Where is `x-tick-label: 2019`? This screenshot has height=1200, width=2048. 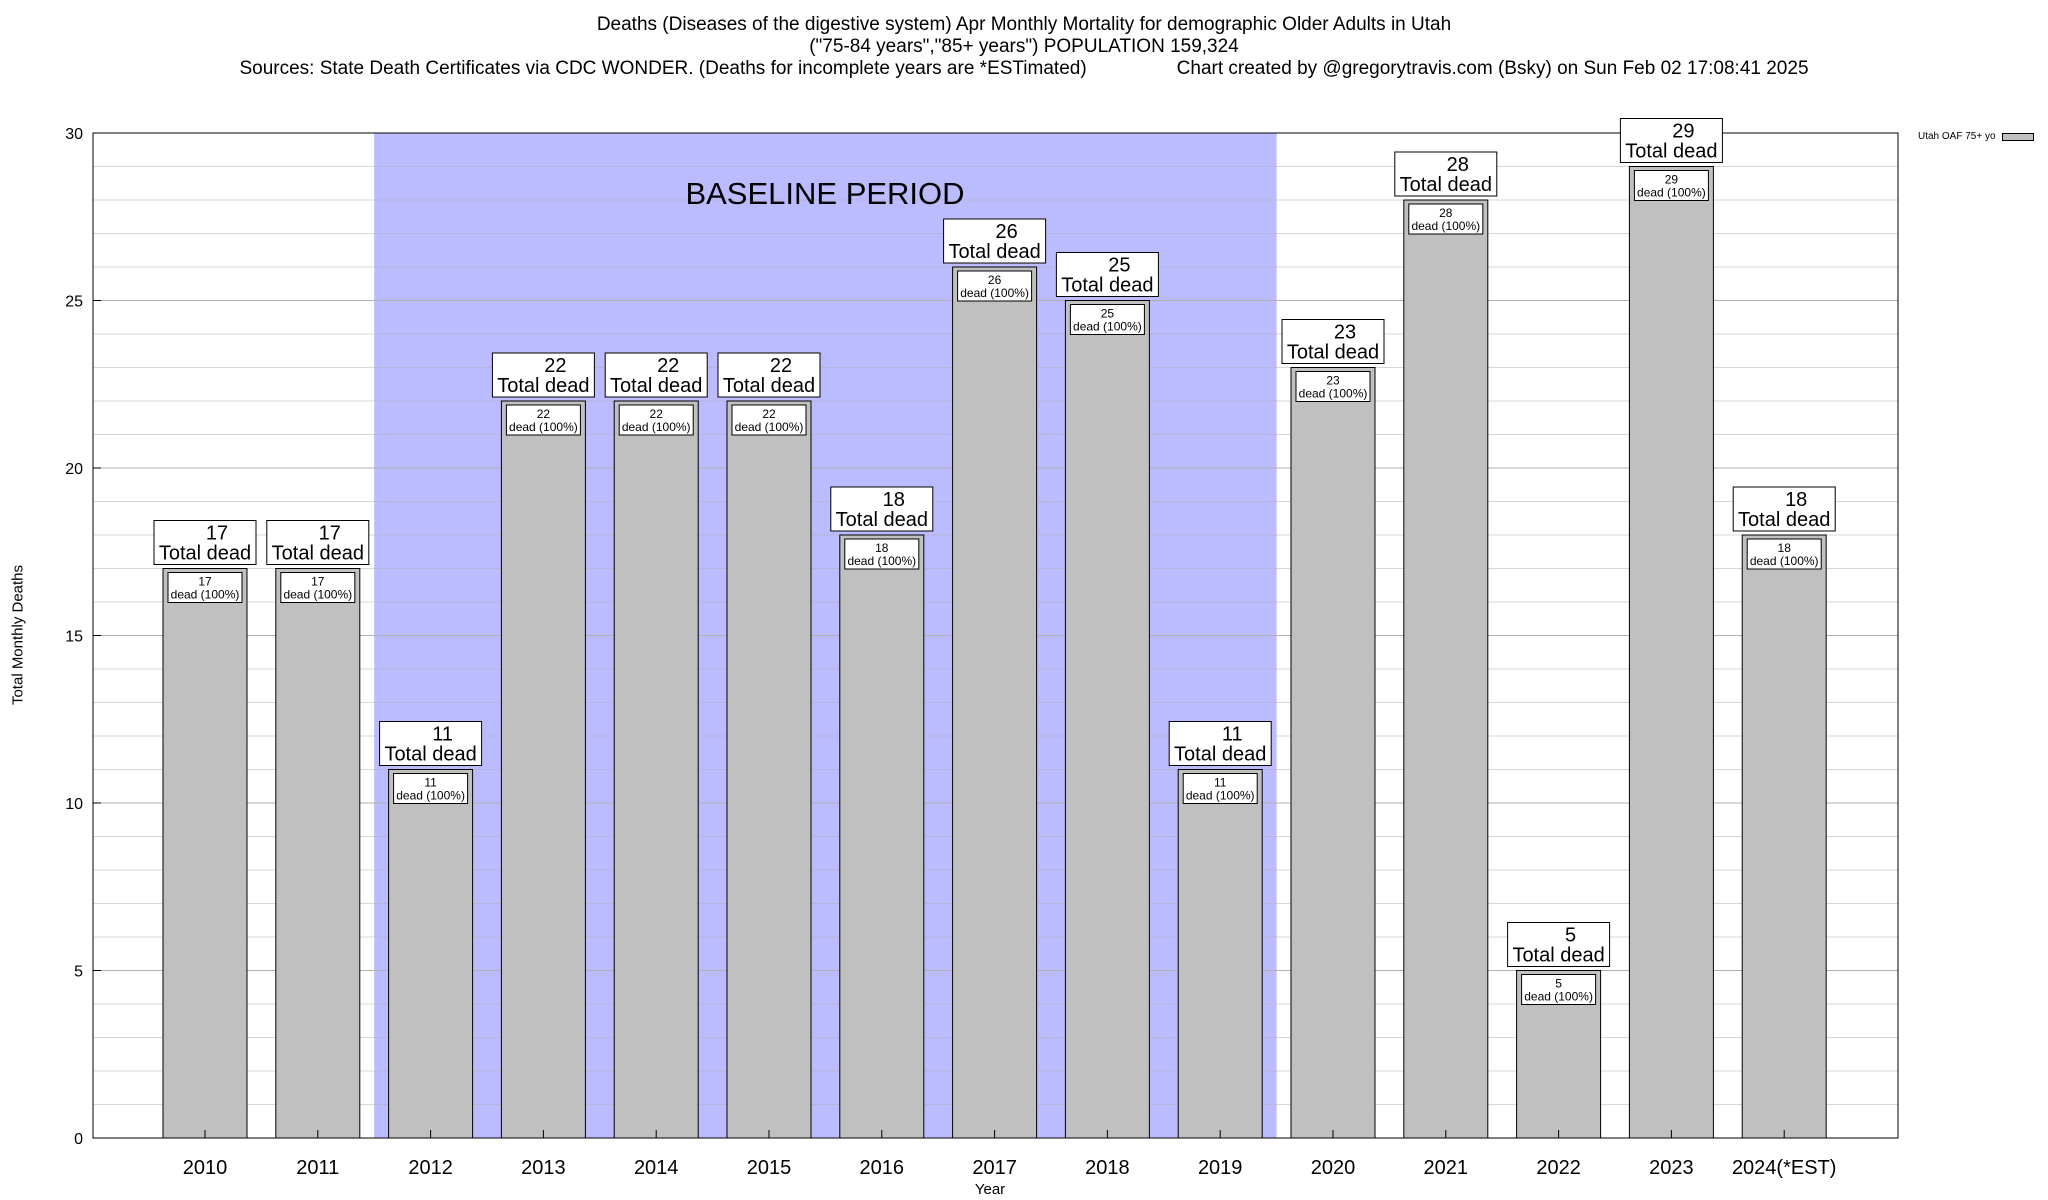
x-tick-label: 2019 is located at coordinates (1220, 1168).